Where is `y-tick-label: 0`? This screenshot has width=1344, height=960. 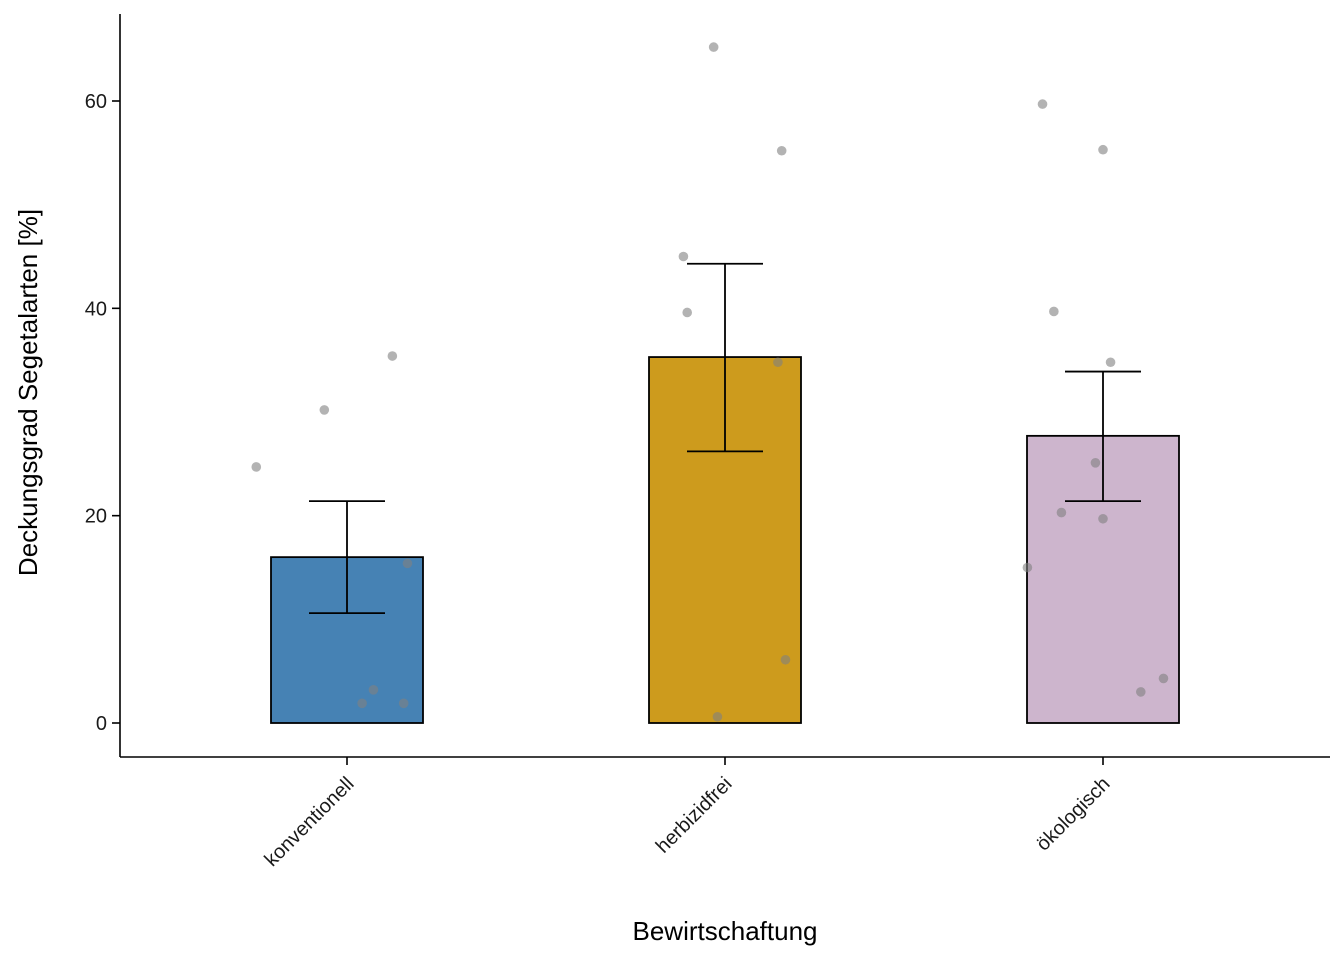 y-tick-label: 0 is located at coordinates (101, 724).